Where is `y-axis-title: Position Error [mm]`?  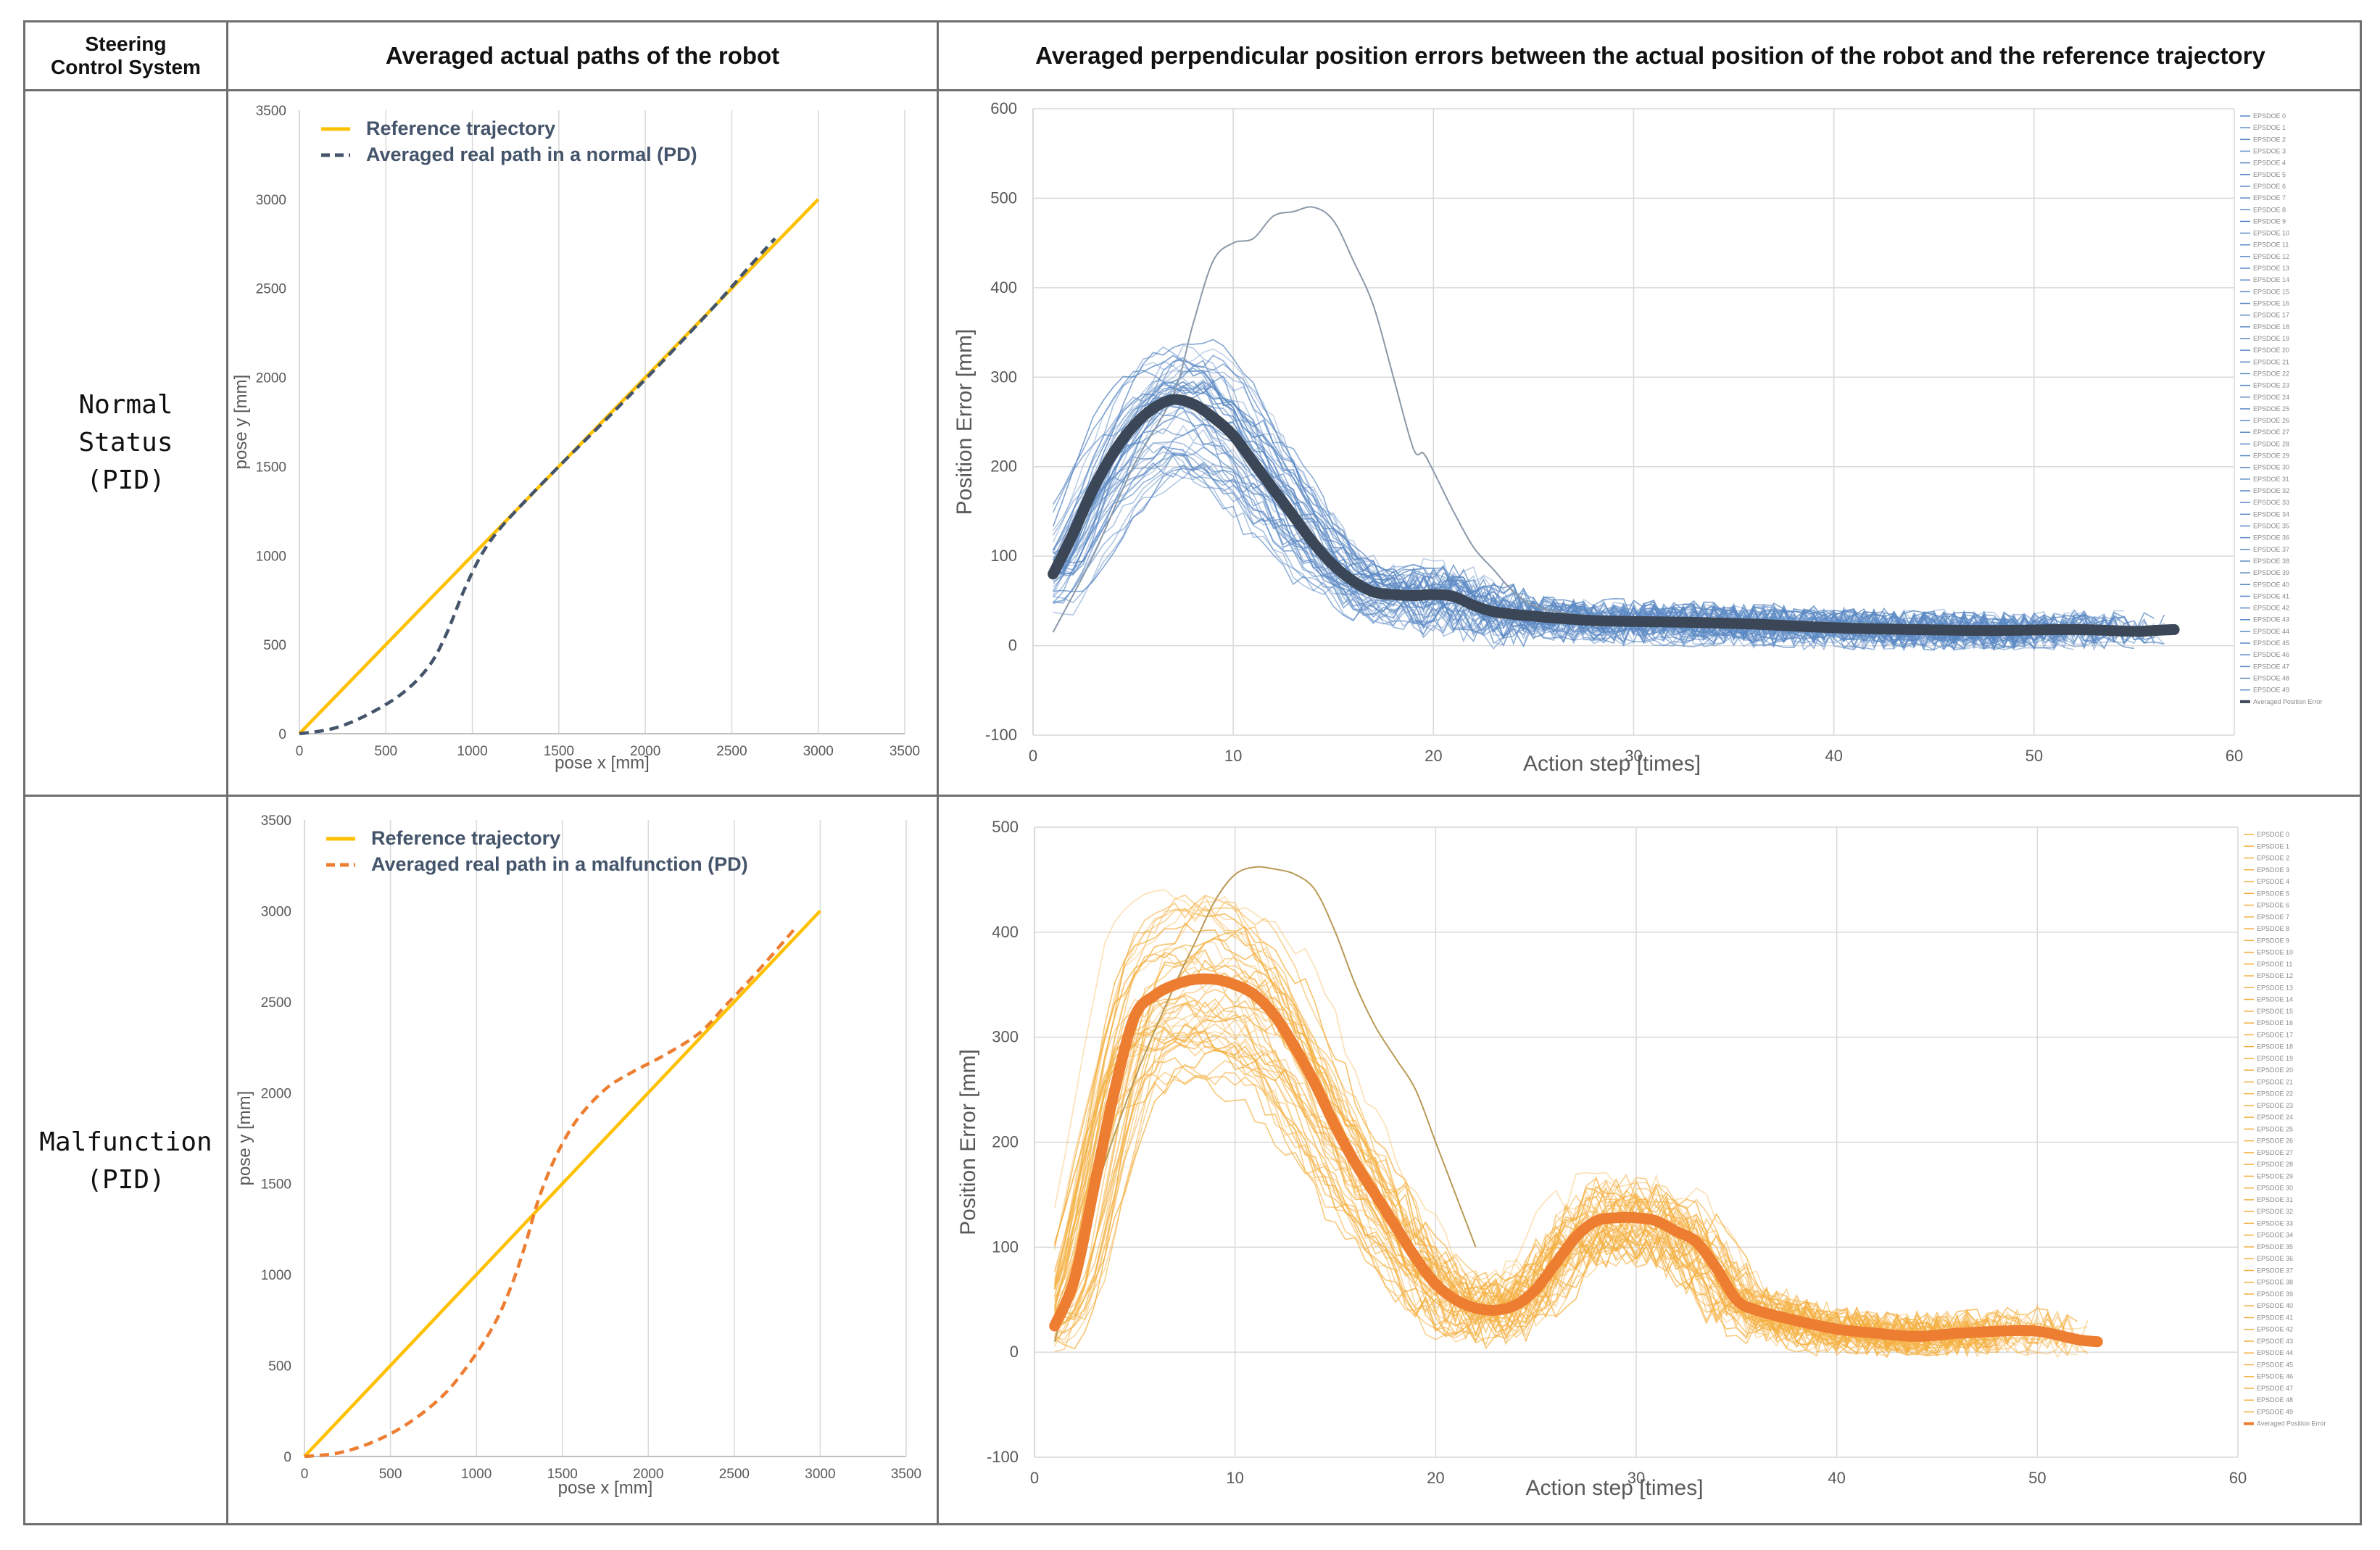 y-axis-title: Position Error [mm] is located at coordinates (965, 422).